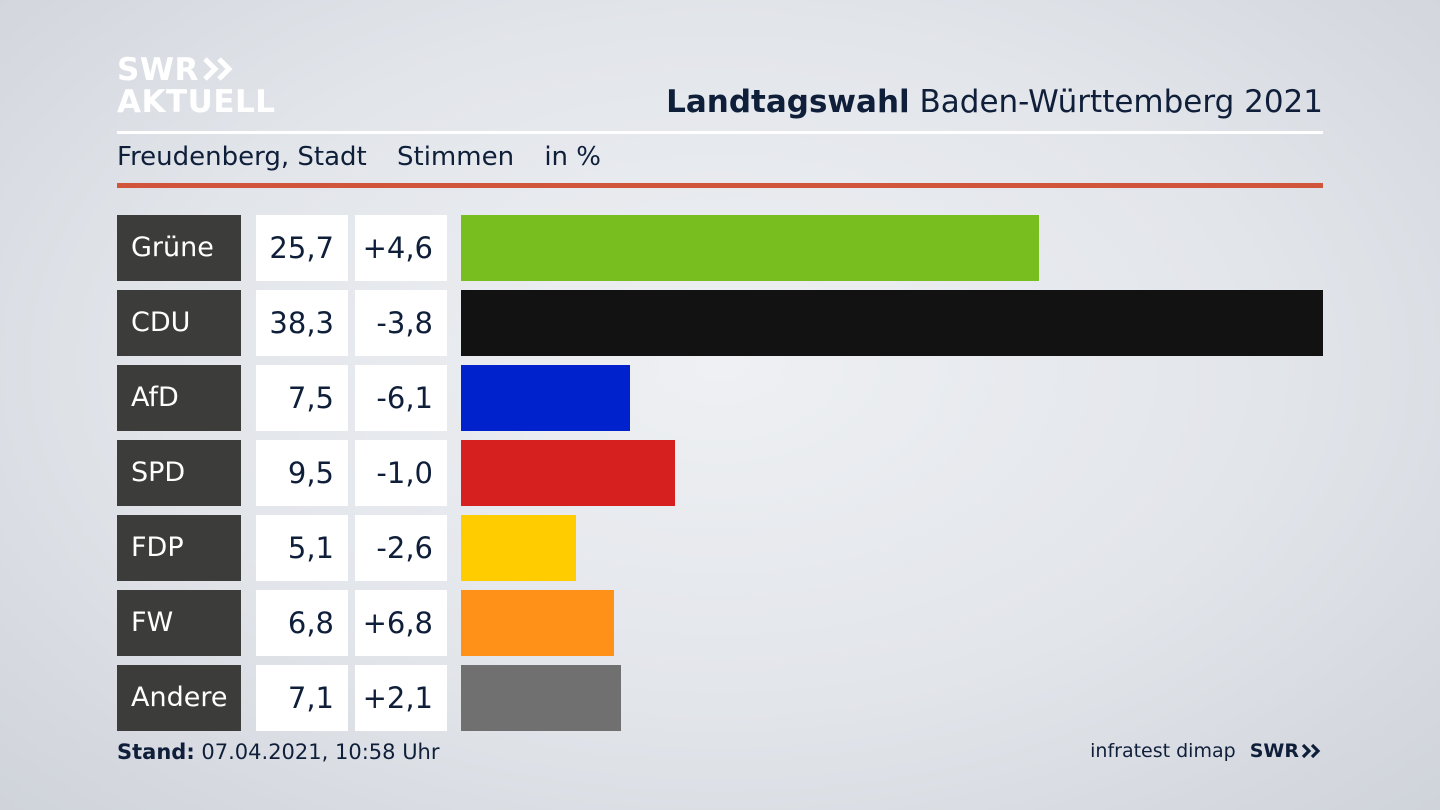 The image size is (1440, 810). What do you see at coordinates (1274, 751) in the screenshot?
I see `footer-brand: SWR` at bounding box center [1274, 751].